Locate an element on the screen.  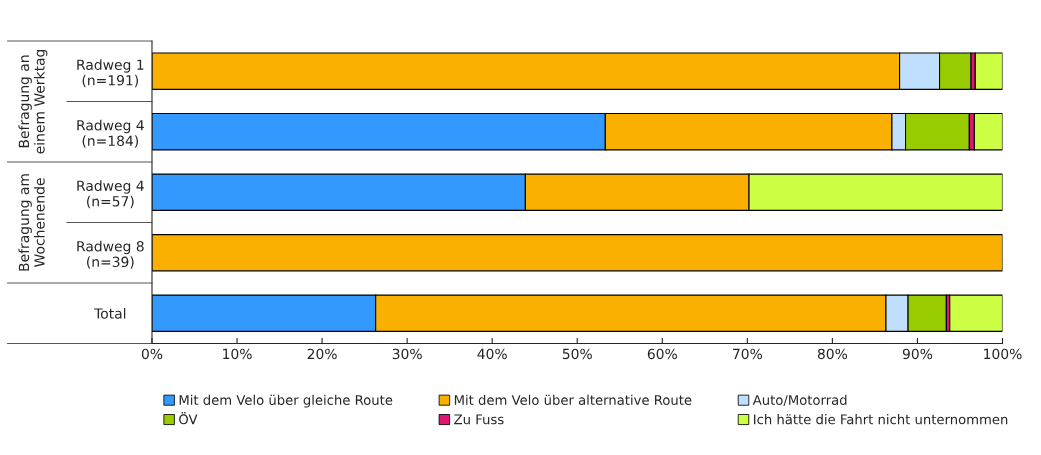
x-tick-label: 50% is located at coordinates (577, 354).